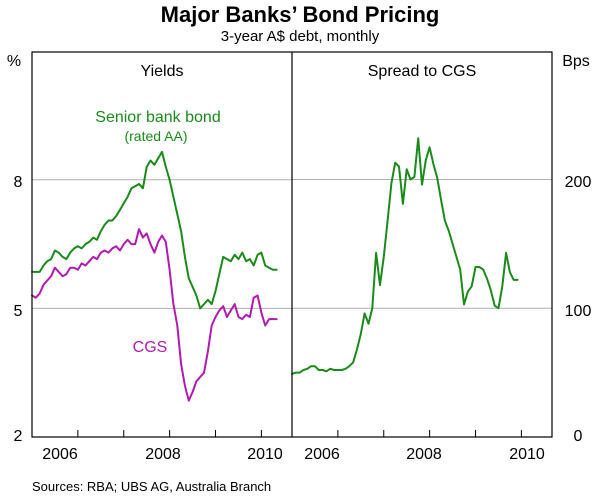 Image resolution: width=600 pixels, height=501 pixels. I want to click on left-x-tick-2006: 2006, so click(60, 454).